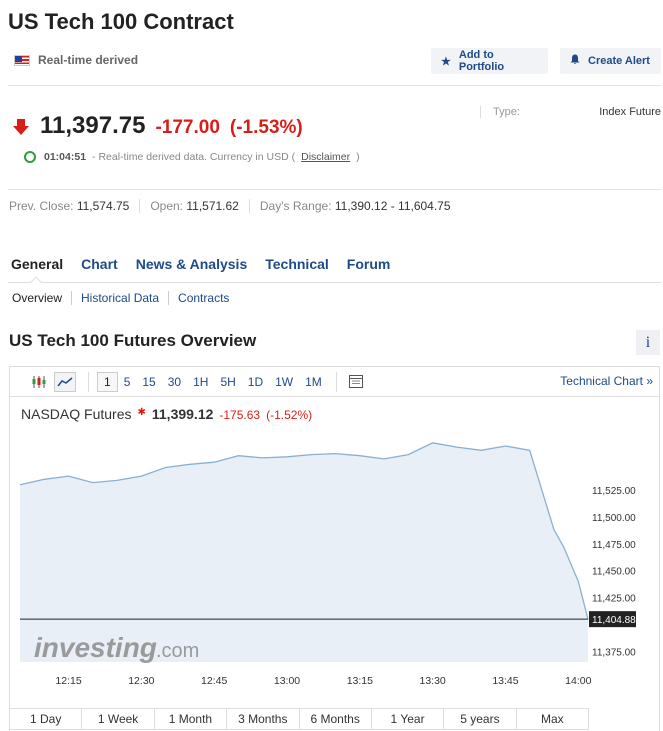  Describe the element at coordinates (39, 382) in the screenshot. I see `candlestick-icon` at that location.